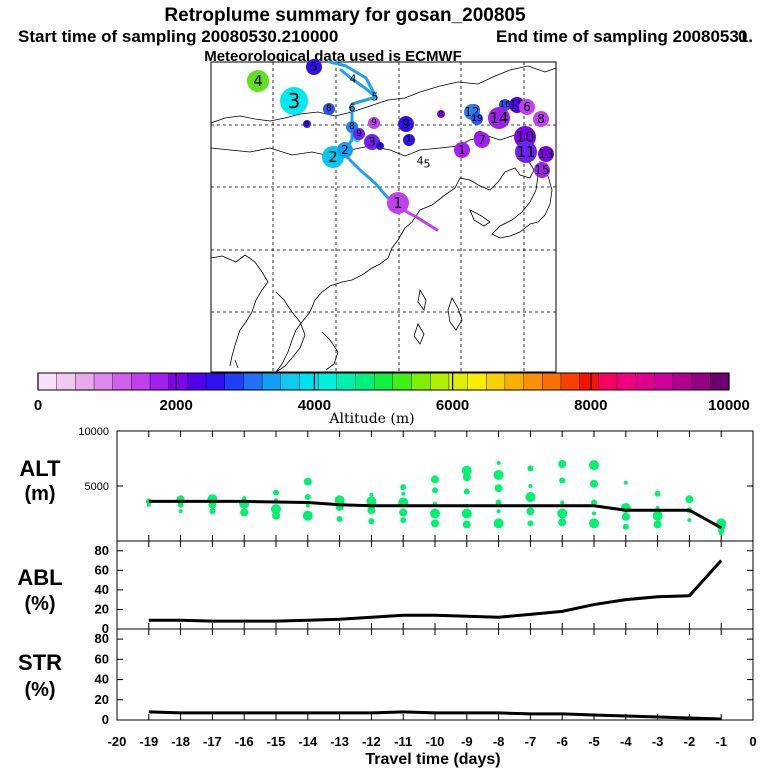  What do you see at coordinates (102, 550) in the screenshot?
I see `y-tick-label: 80` at bounding box center [102, 550].